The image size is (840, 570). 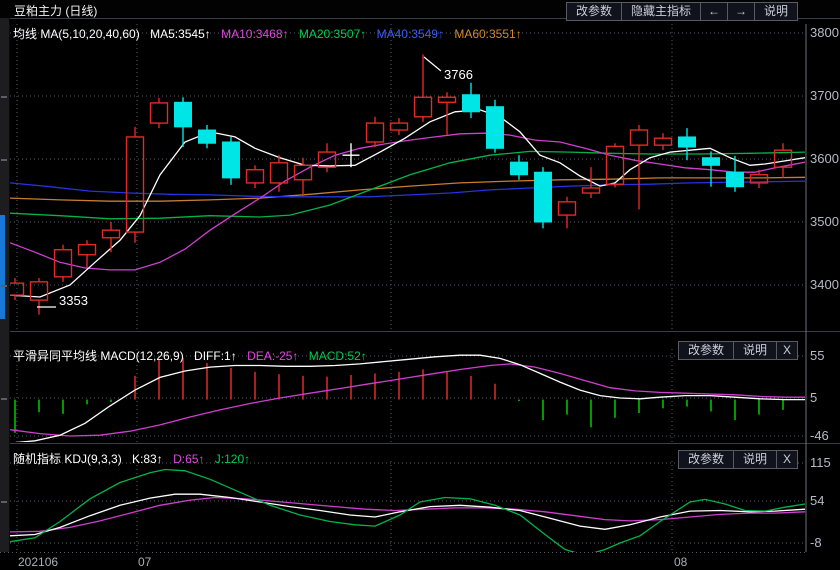 I want to click on svg-text: 3700, so click(x=824, y=95).